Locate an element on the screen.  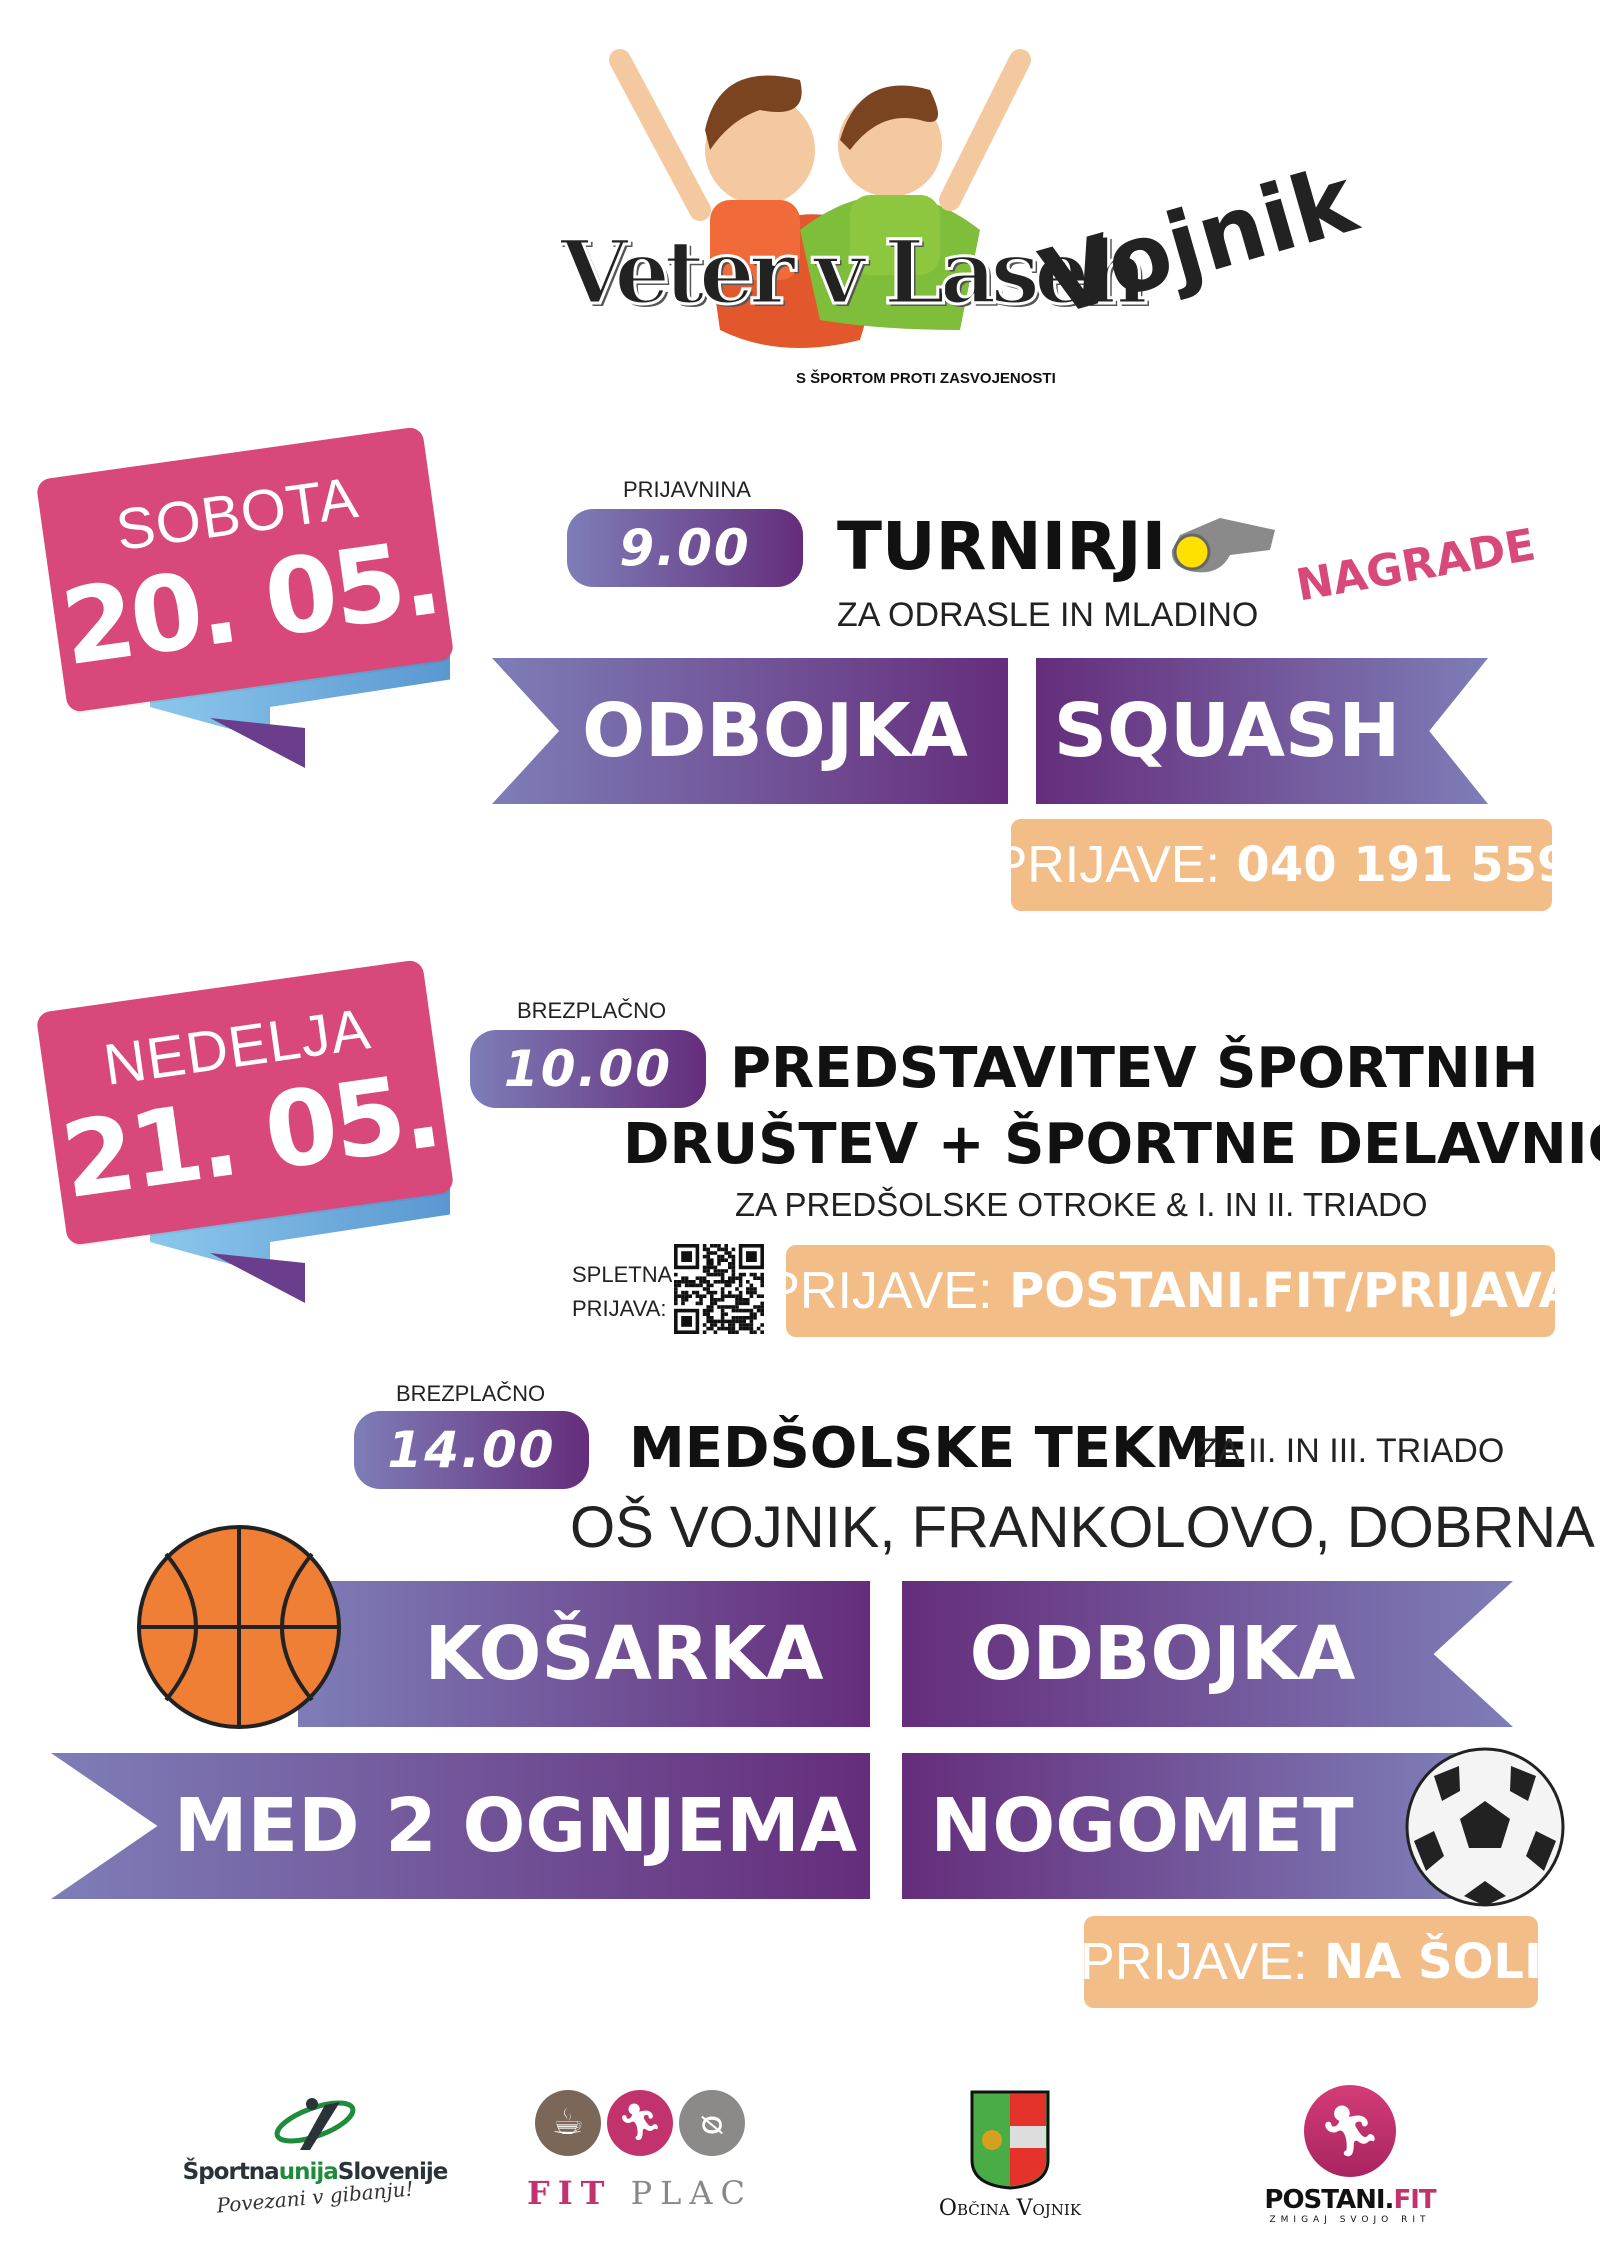
sus-name-a: Športna is located at coordinates (231, 2172).